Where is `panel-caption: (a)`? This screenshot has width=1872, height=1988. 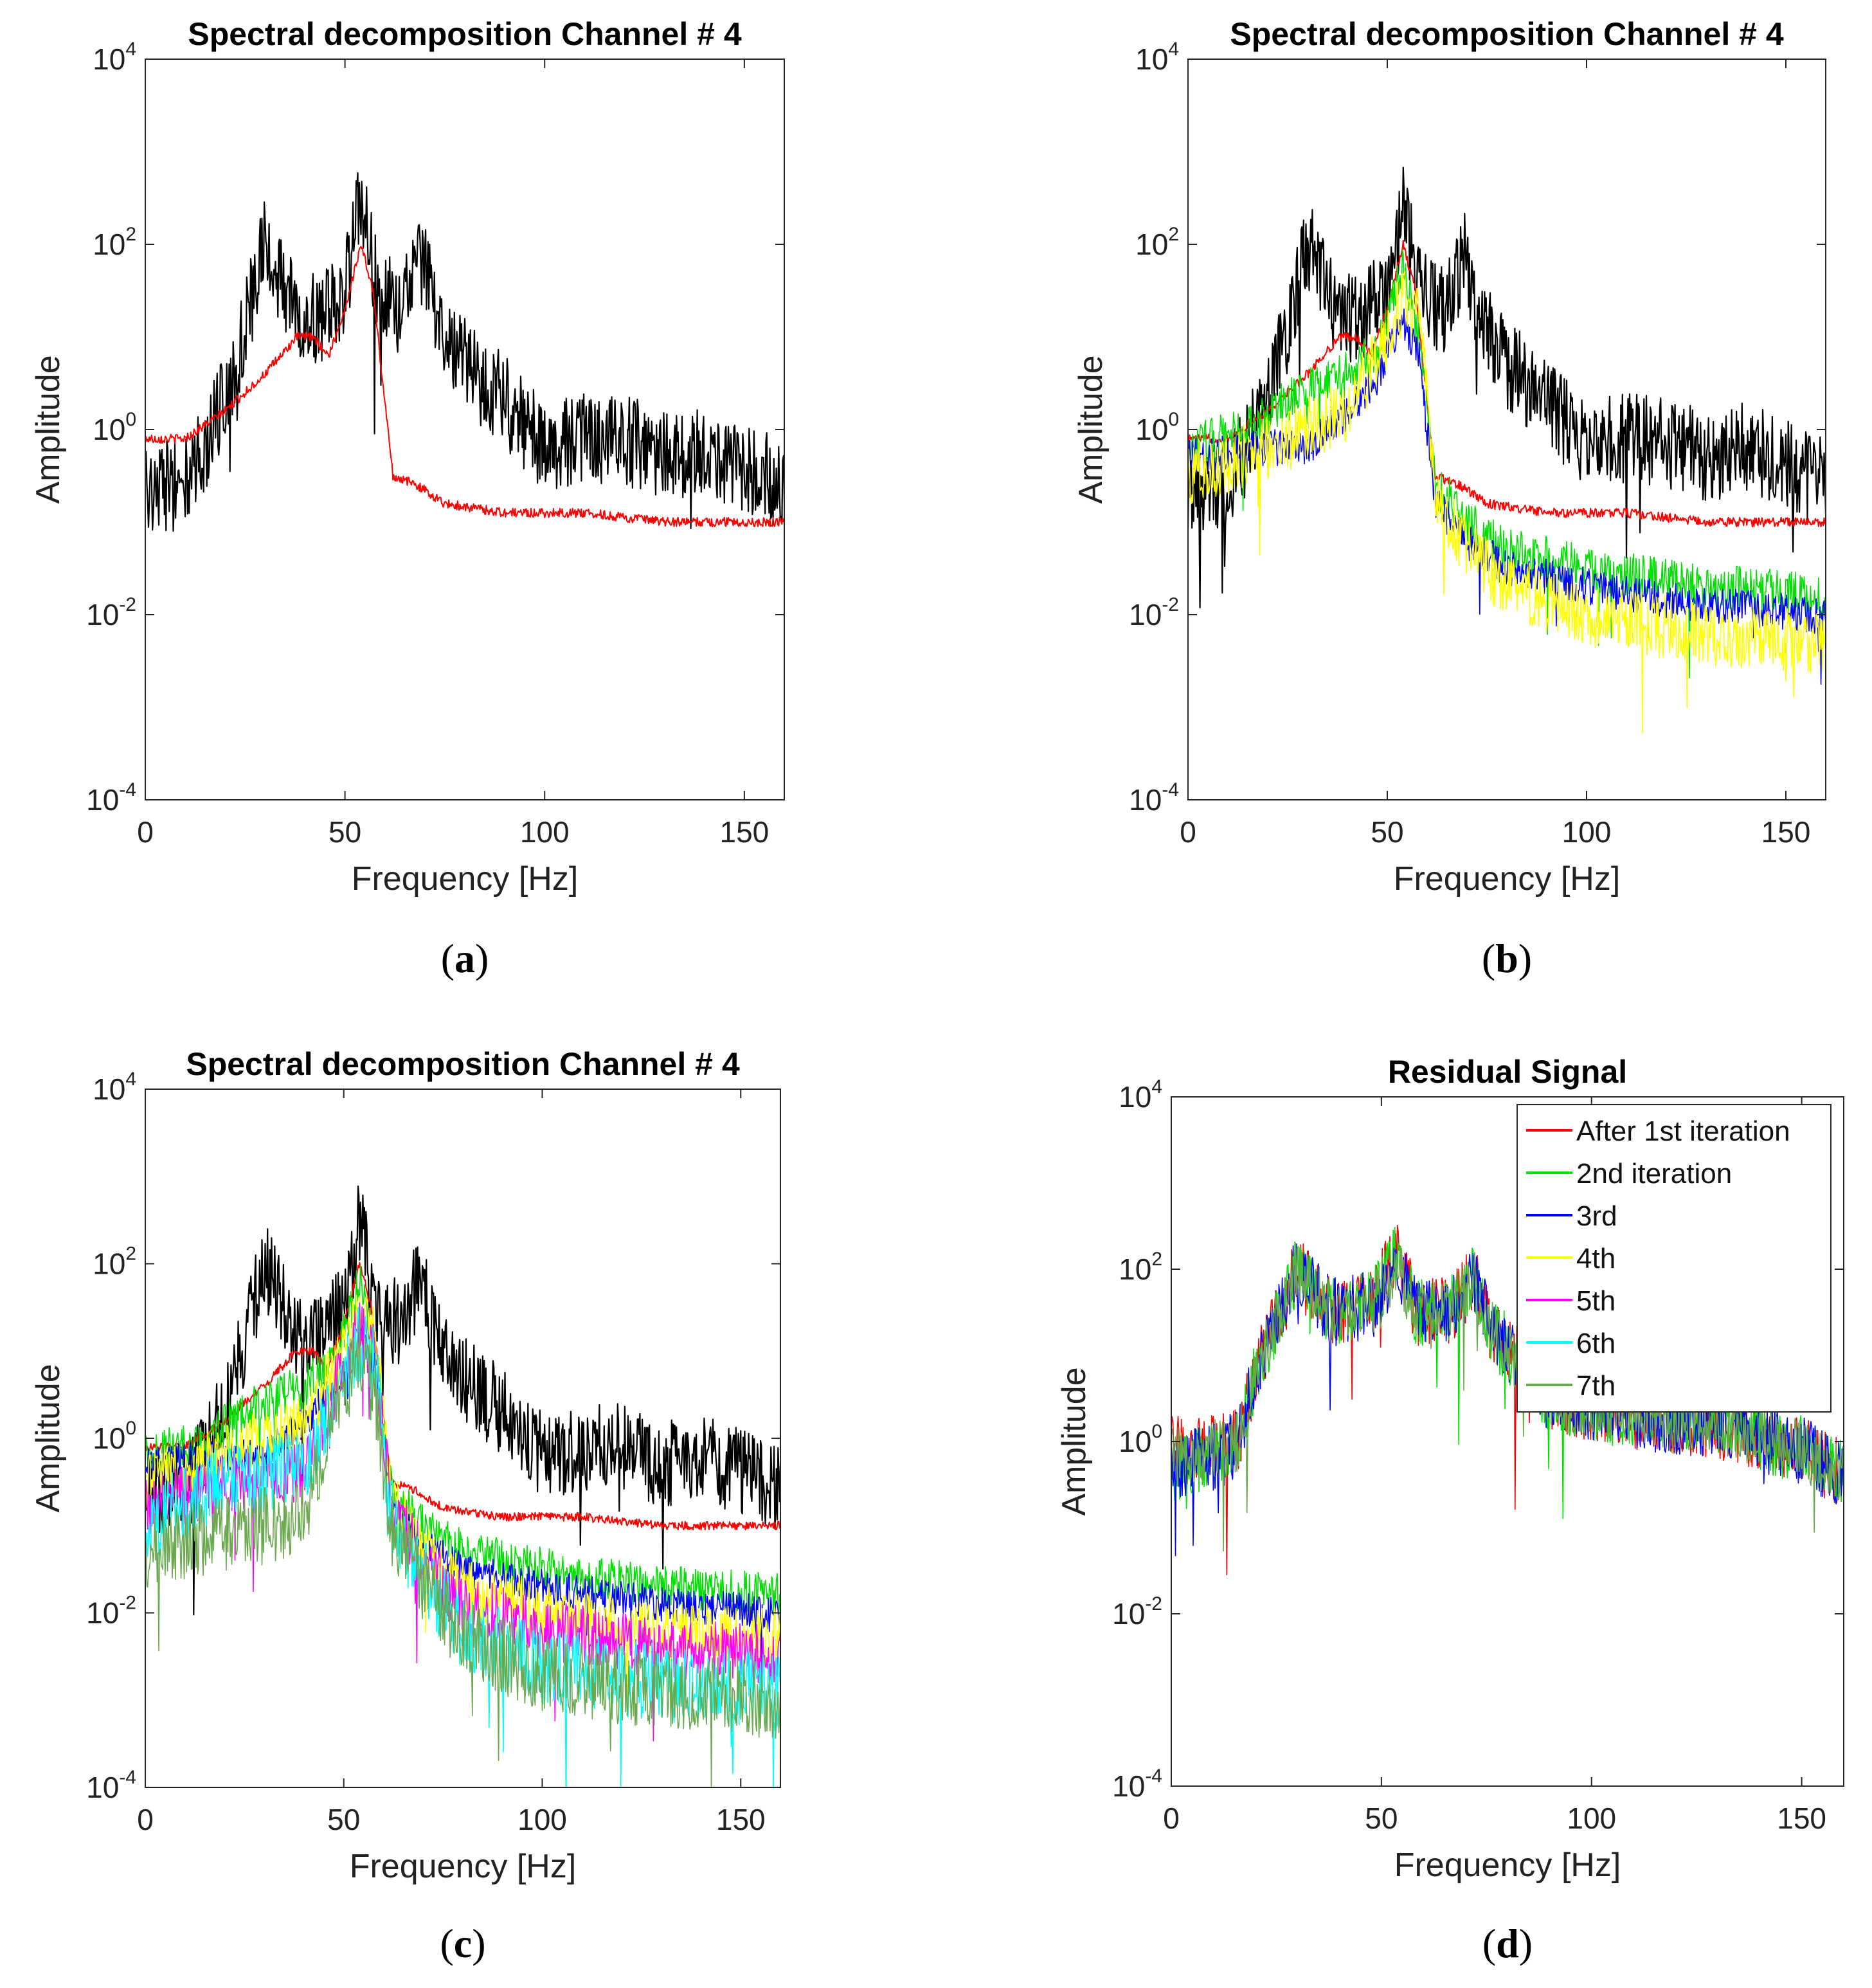
panel-caption: (a) is located at coordinates (465, 958).